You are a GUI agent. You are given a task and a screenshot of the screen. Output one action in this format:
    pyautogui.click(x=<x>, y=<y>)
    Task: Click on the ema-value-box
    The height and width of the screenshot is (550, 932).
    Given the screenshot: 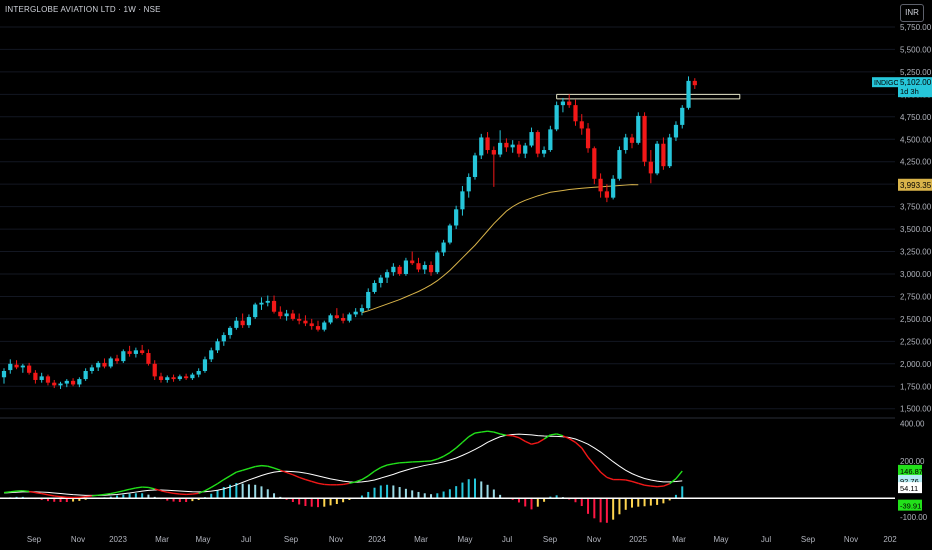 What is the action you would take?
    pyautogui.click(x=915, y=184)
    